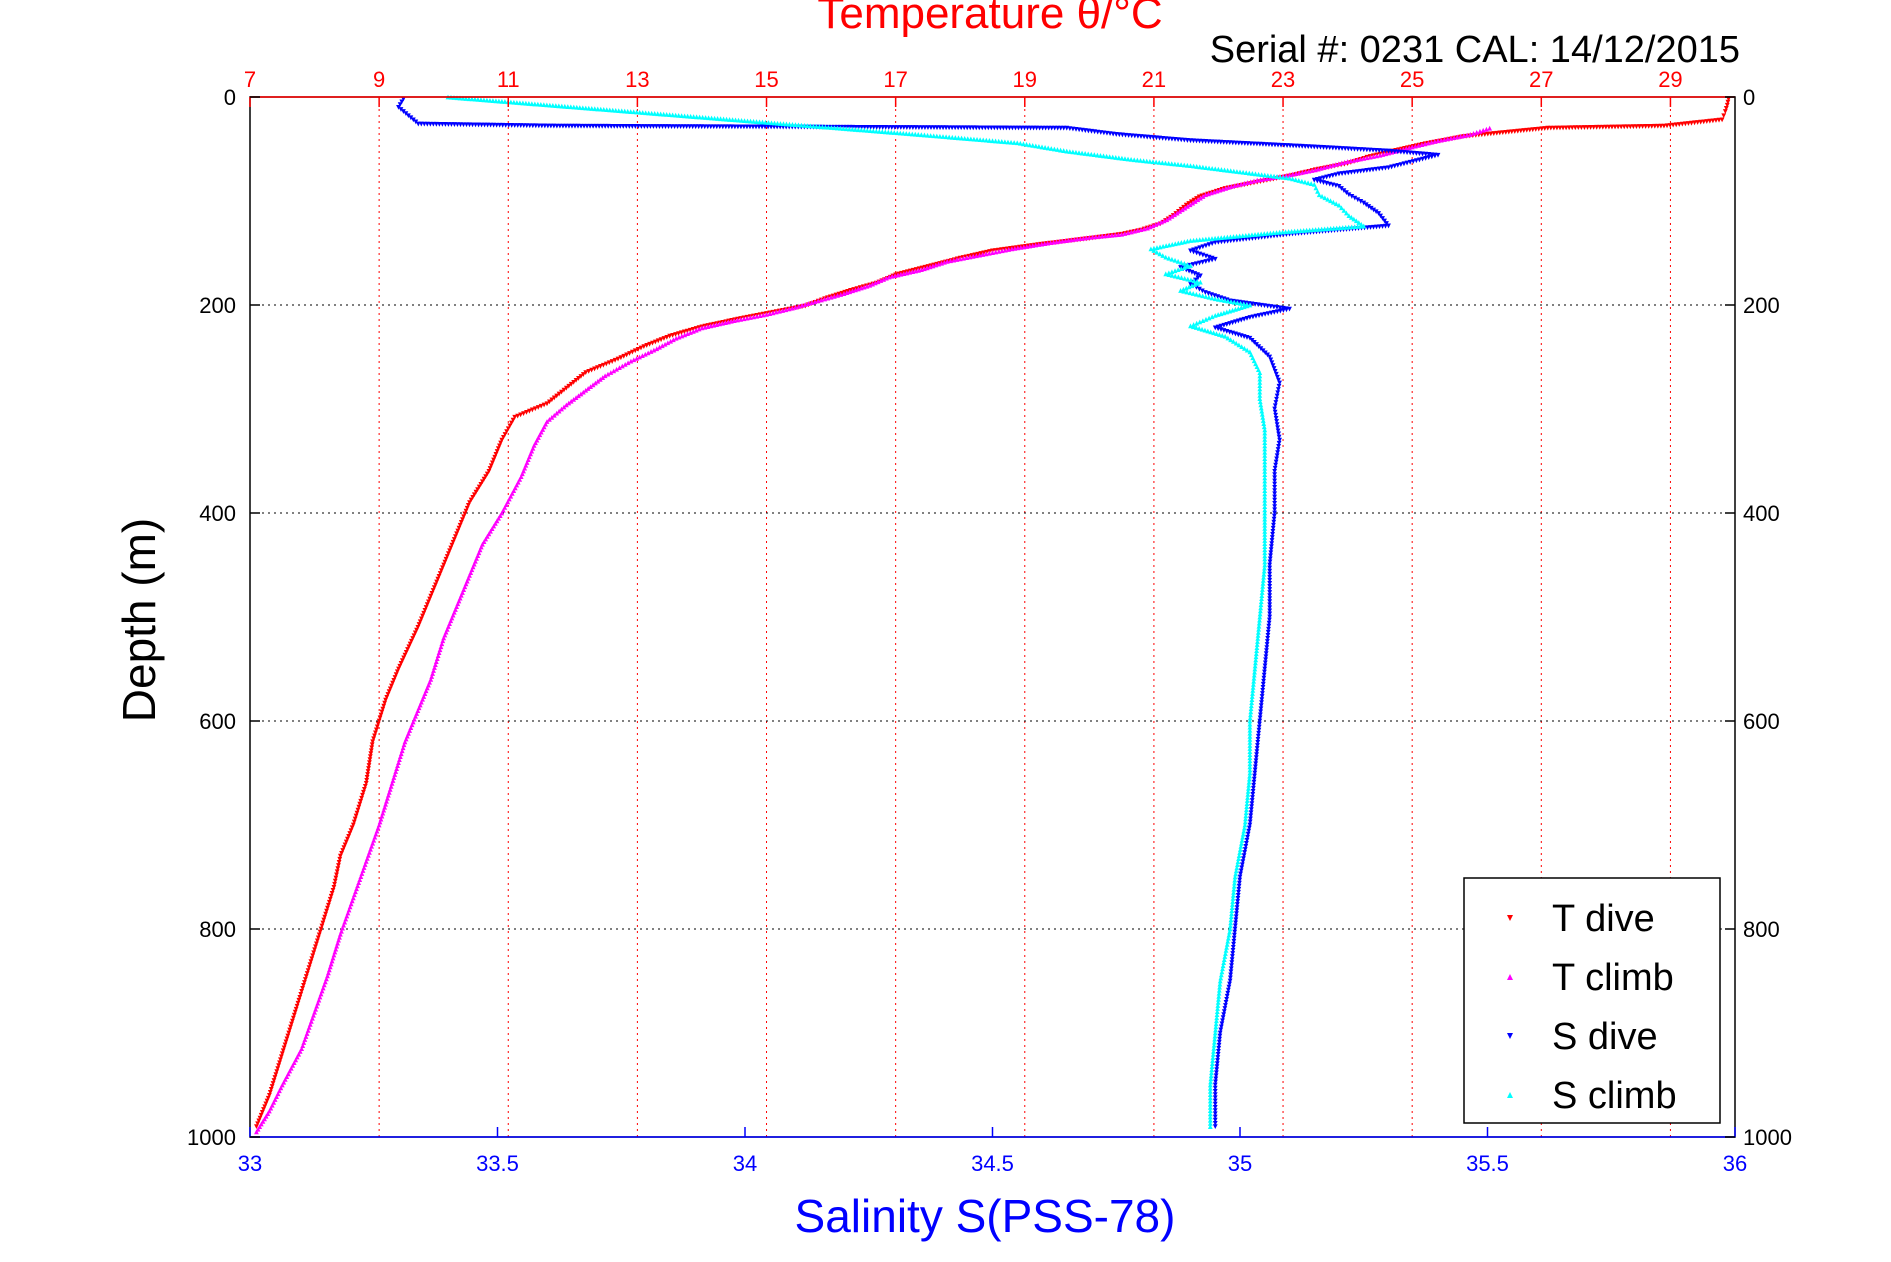 This screenshot has height=1262, width=1891. I want to click on salinity-tick-label: 35, so click(1240, 1163).